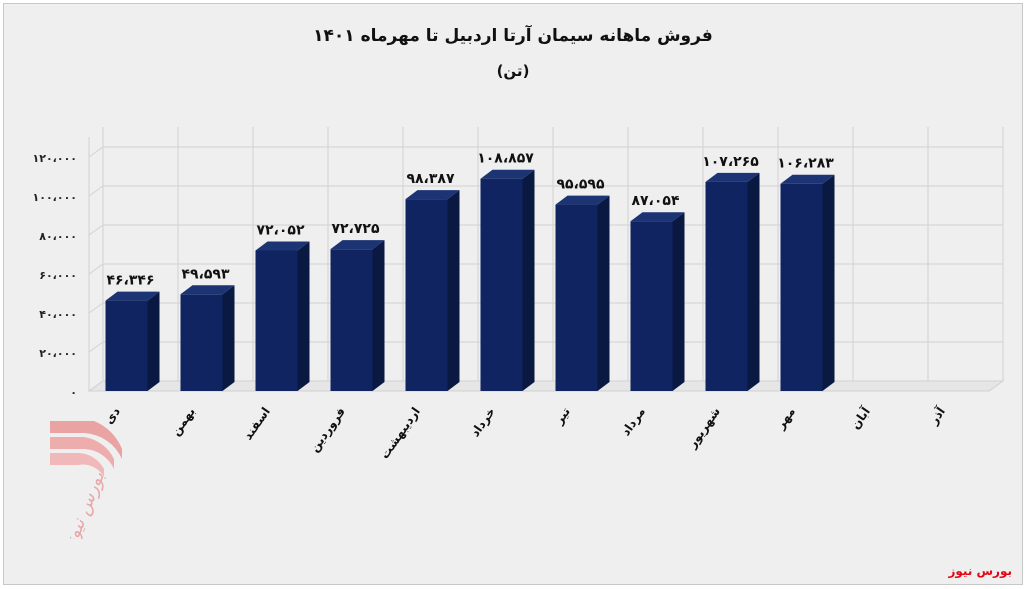 This screenshot has height=589, width=1028. Describe the element at coordinates (58, 353) in the screenshot. I see `y-tick-label: ۲۰،۰۰۰` at that location.